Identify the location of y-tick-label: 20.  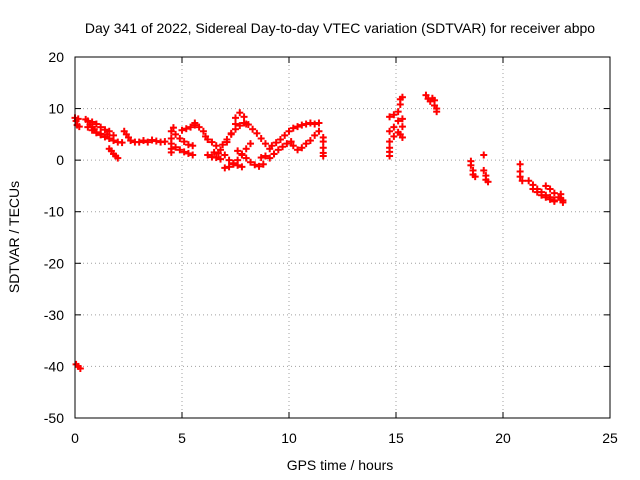
(56, 57).